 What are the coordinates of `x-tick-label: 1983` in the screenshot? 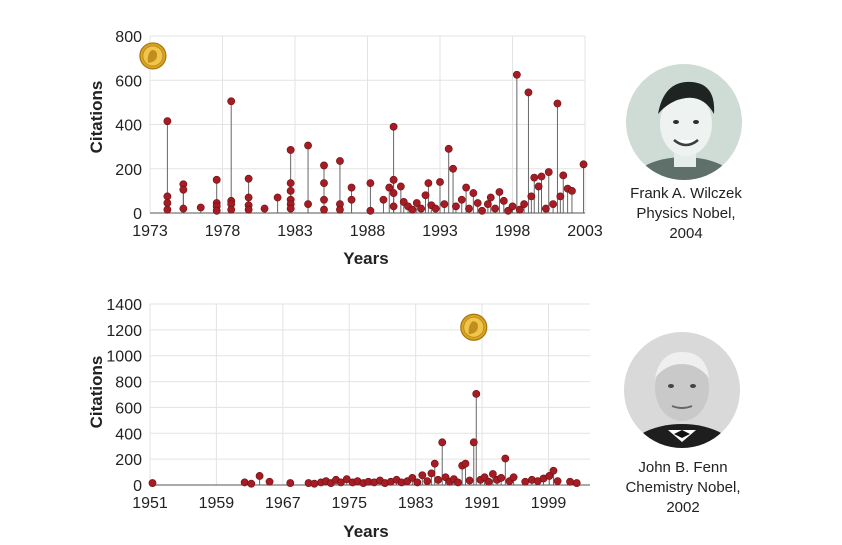 It's located at (295, 231).